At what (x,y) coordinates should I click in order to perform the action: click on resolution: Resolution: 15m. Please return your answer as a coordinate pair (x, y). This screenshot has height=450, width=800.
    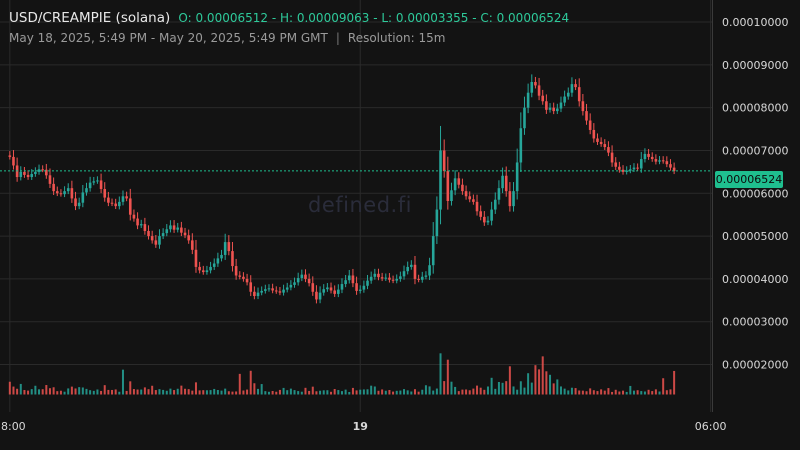
    Looking at the image, I should click on (396, 38).